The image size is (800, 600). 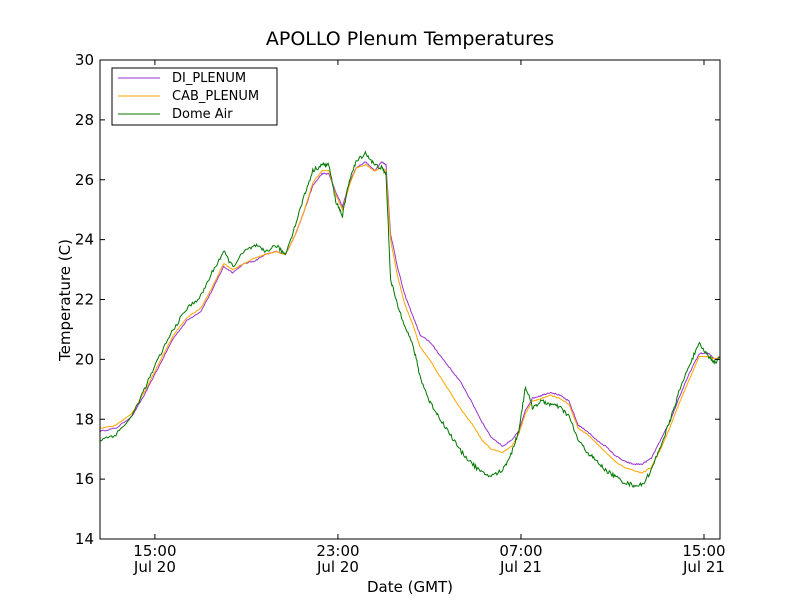 What do you see at coordinates (84, 479) in the screenshot?
I see `y-tick-label: 16` at bounding box center [84, 479].